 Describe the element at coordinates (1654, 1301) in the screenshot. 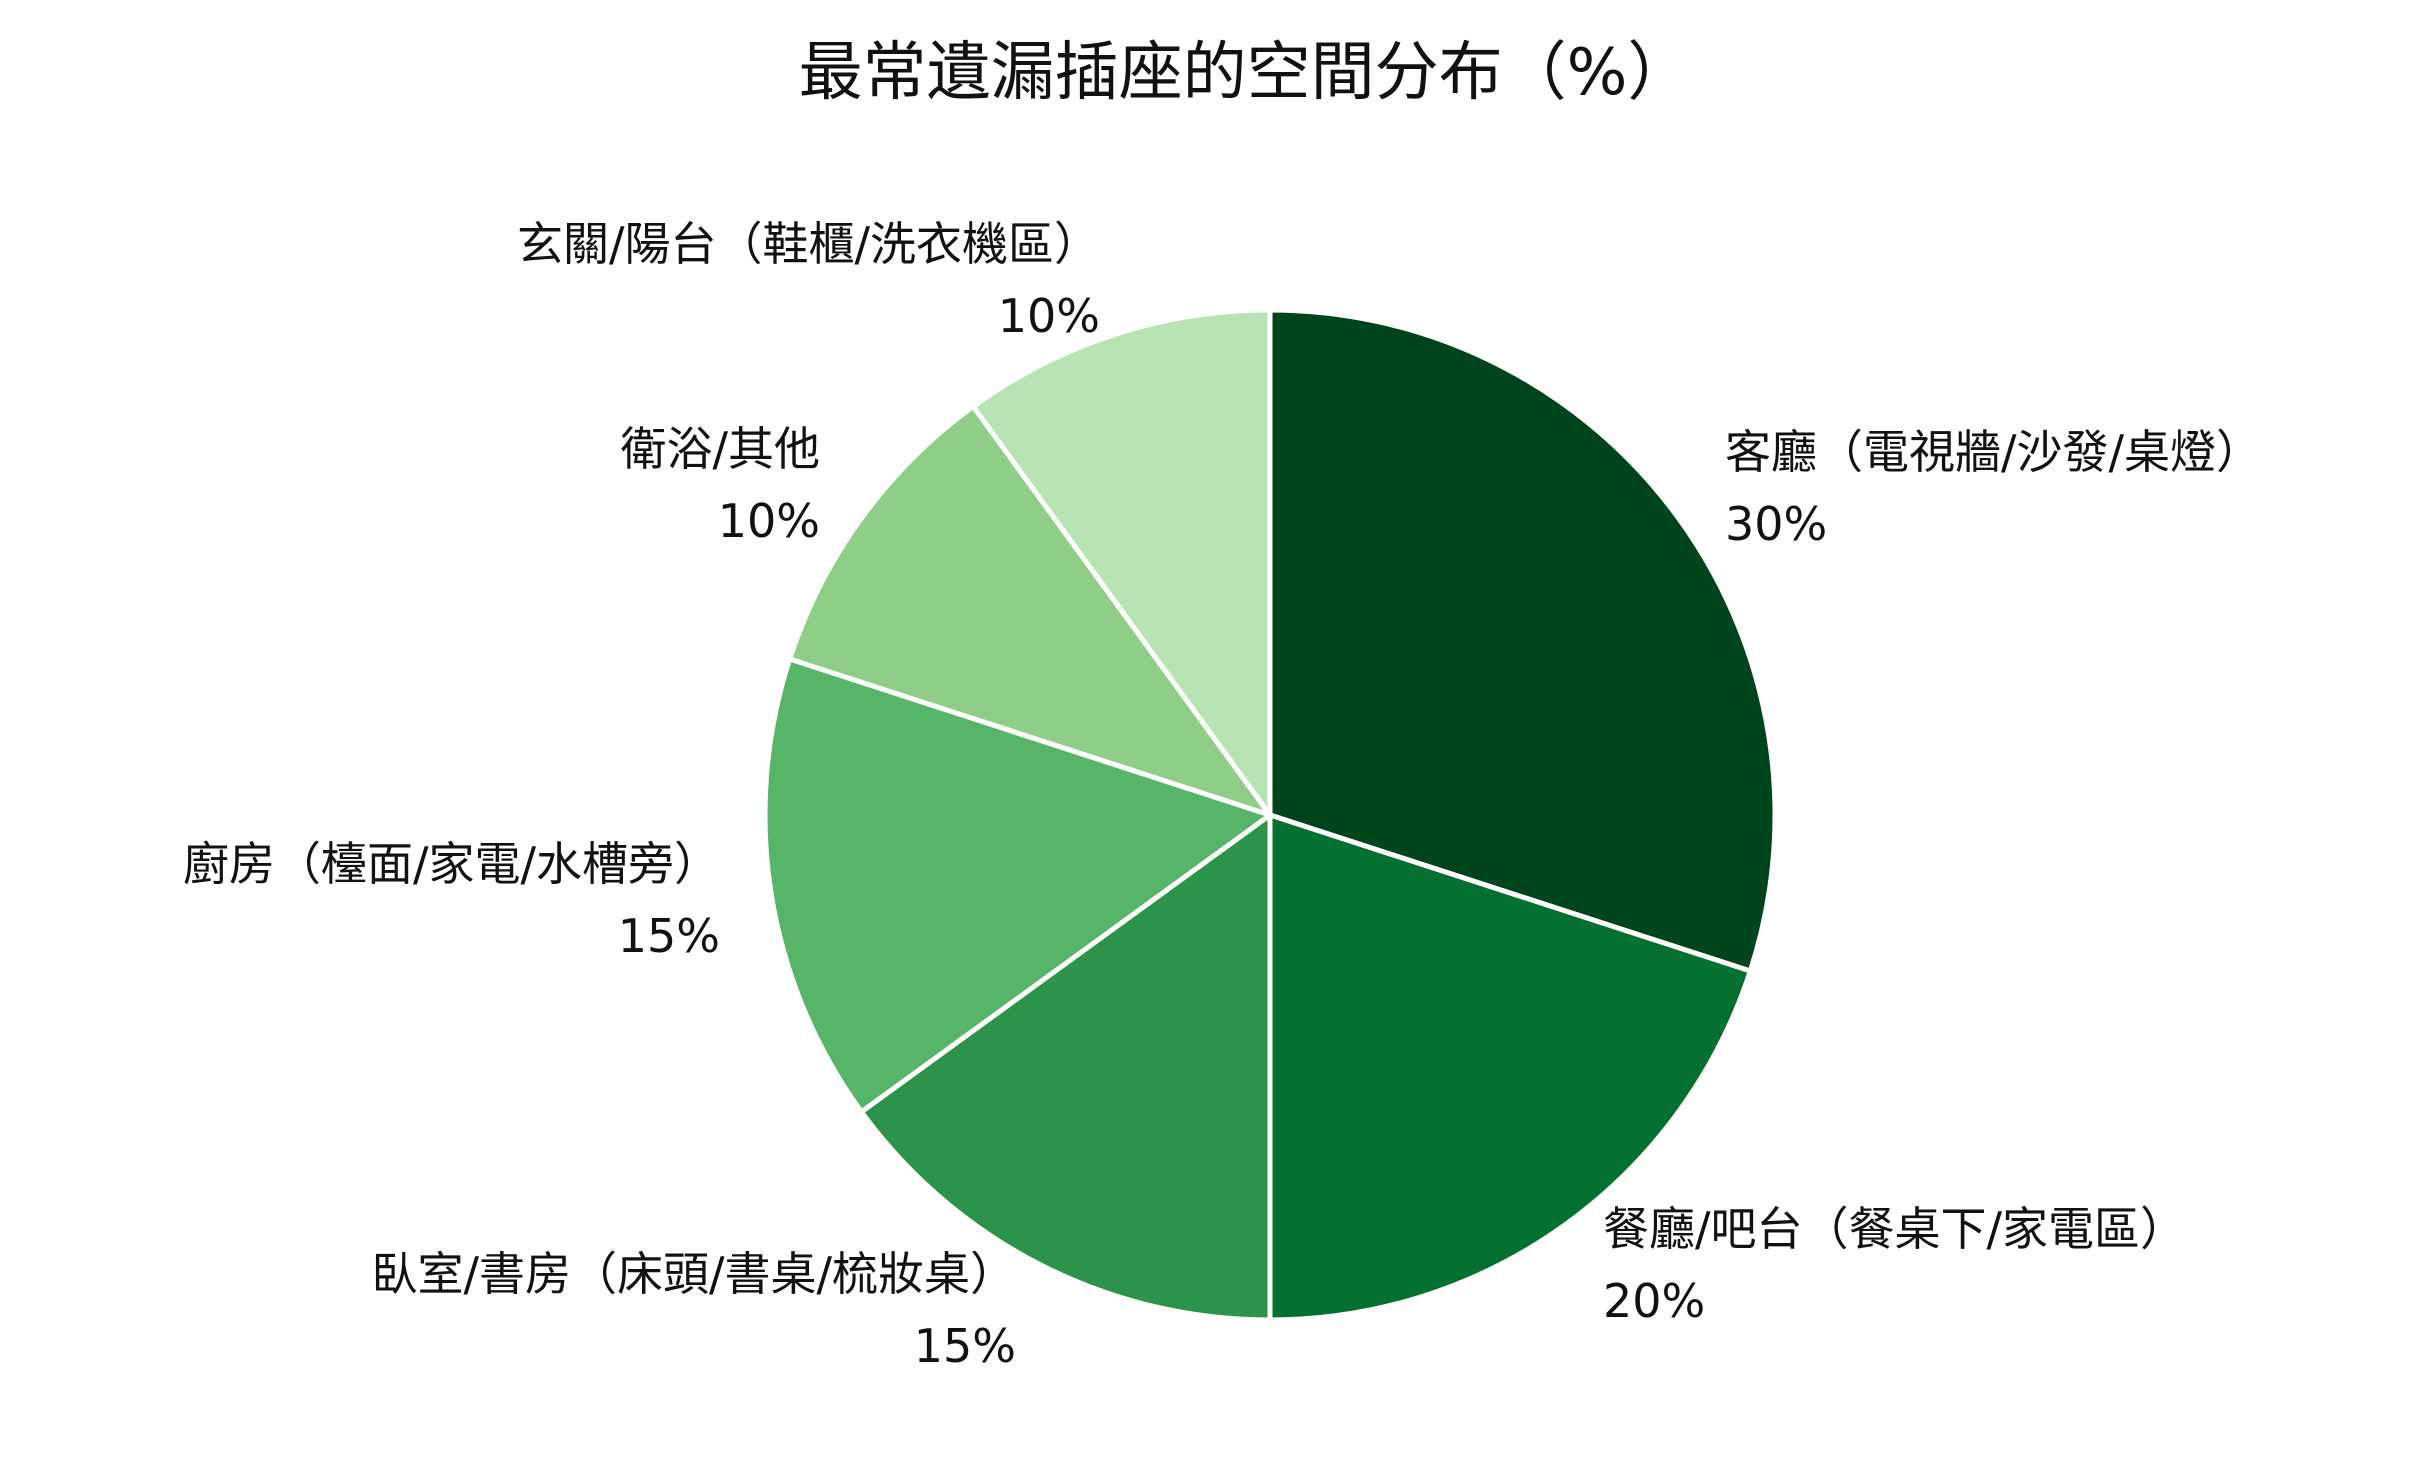

I see `slice-value-label: 20%` at that location.